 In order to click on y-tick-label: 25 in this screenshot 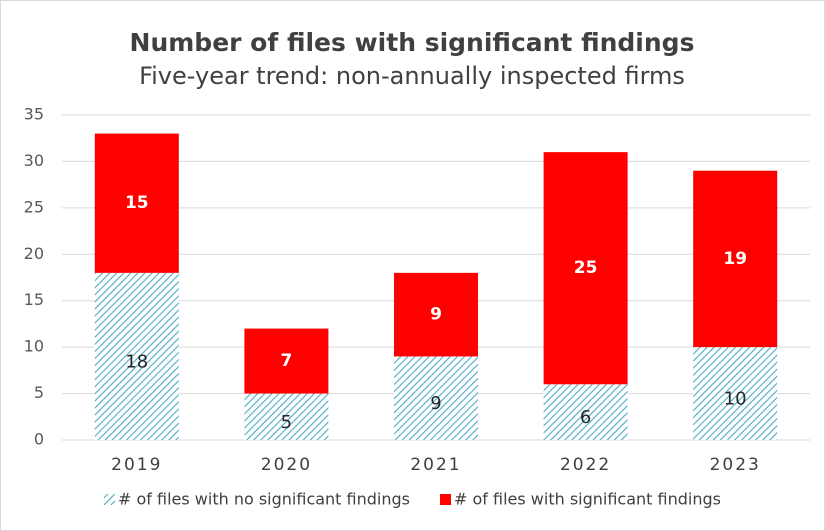, I will do `click(34, 206)`.